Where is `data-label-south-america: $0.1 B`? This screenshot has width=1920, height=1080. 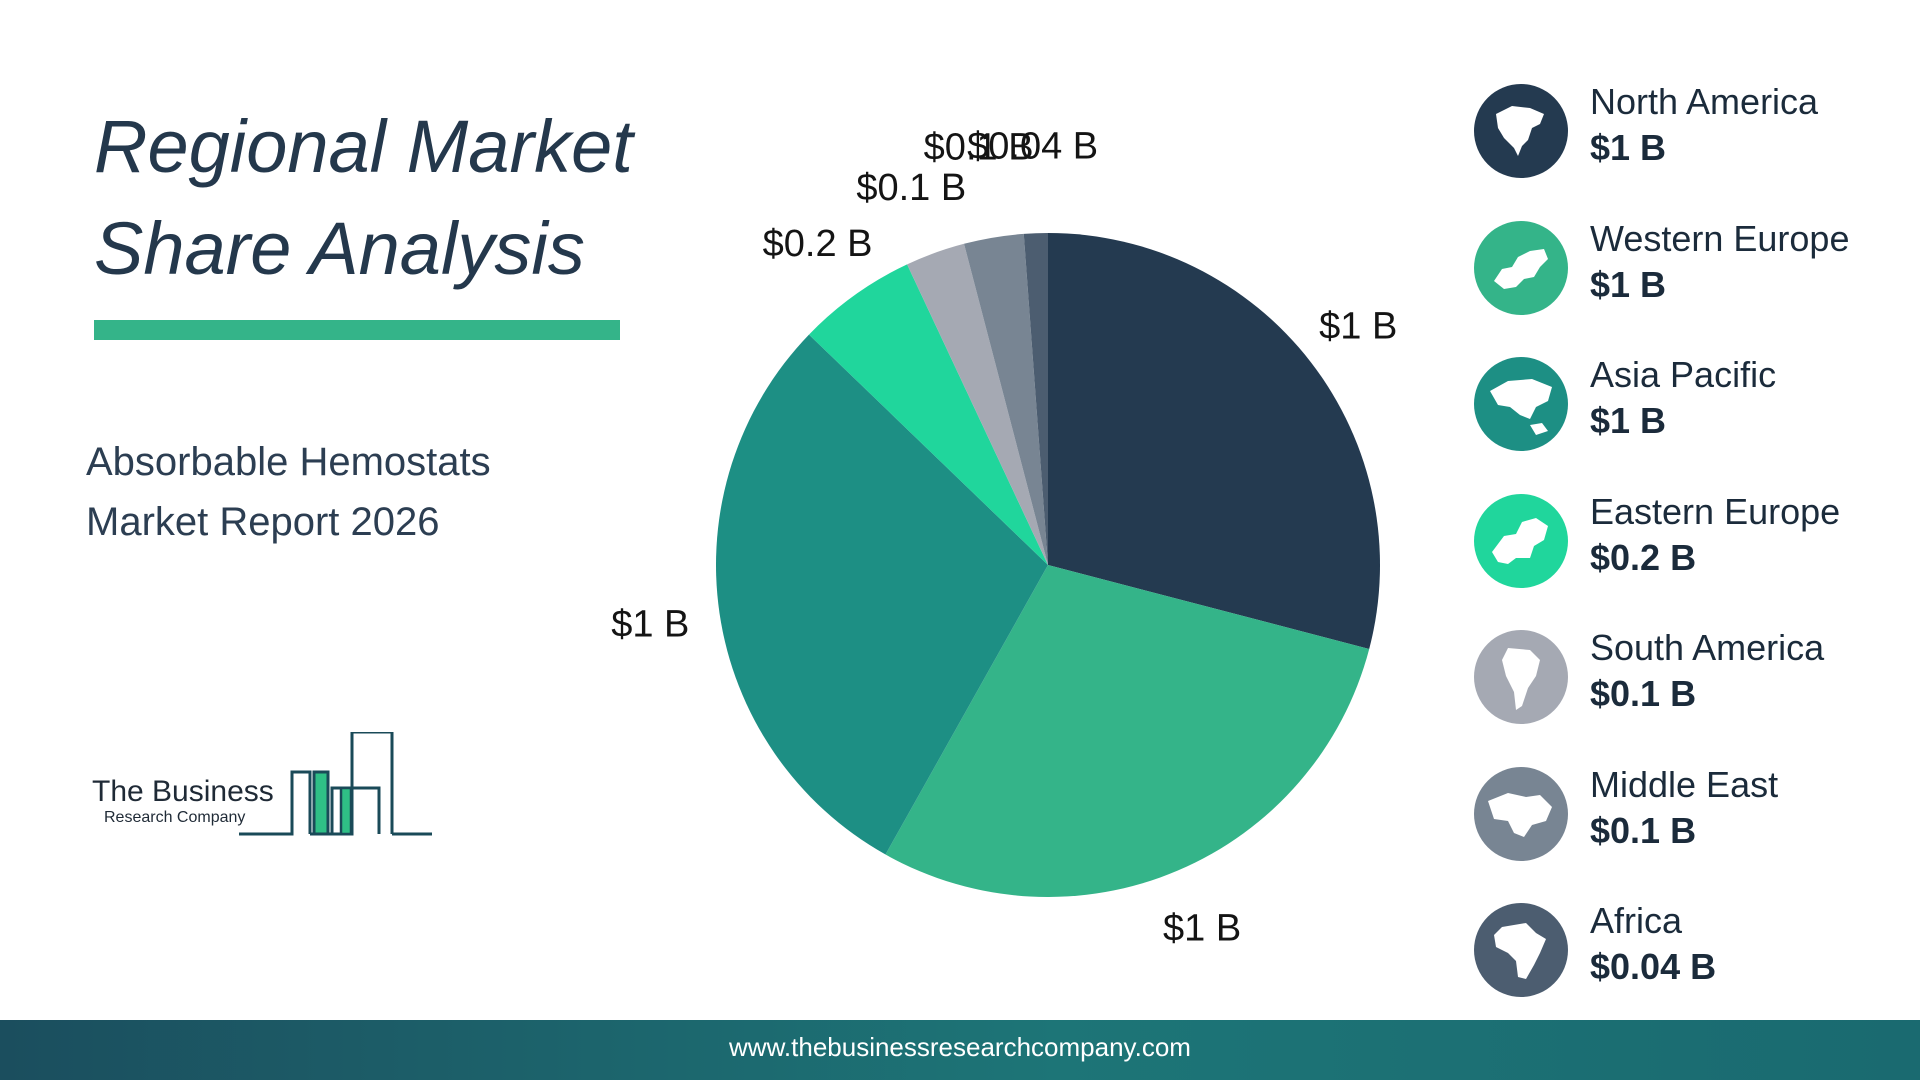
data-label-south-america: $0.1 B is located at coordinates (911, 188).